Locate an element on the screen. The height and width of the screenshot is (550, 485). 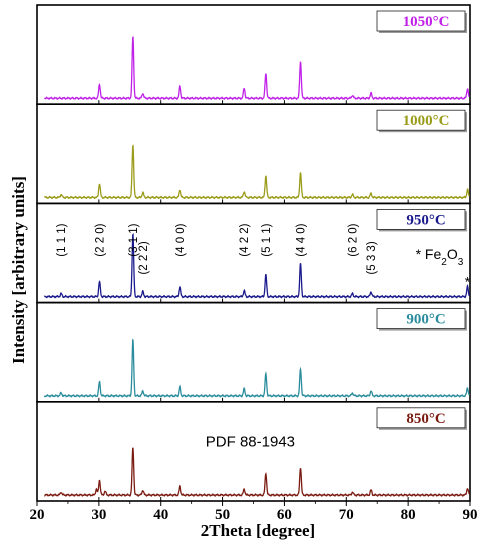
hkl-label: (3 1 1) is located at coordinates (134, 239).